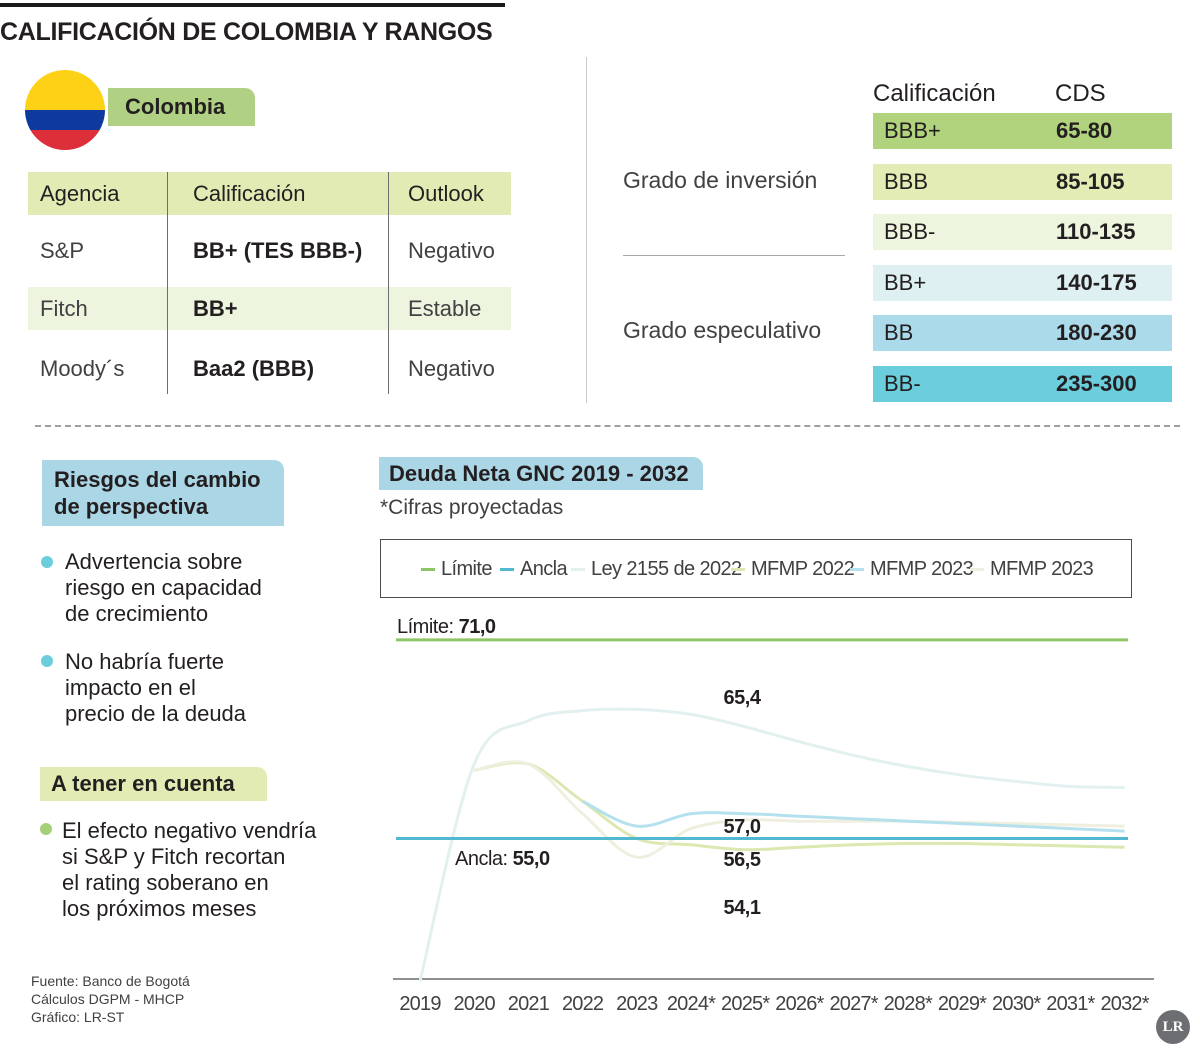 The image size is (1200, 1057). I want to click on header-outlook: Outlook, so click(446, 193).